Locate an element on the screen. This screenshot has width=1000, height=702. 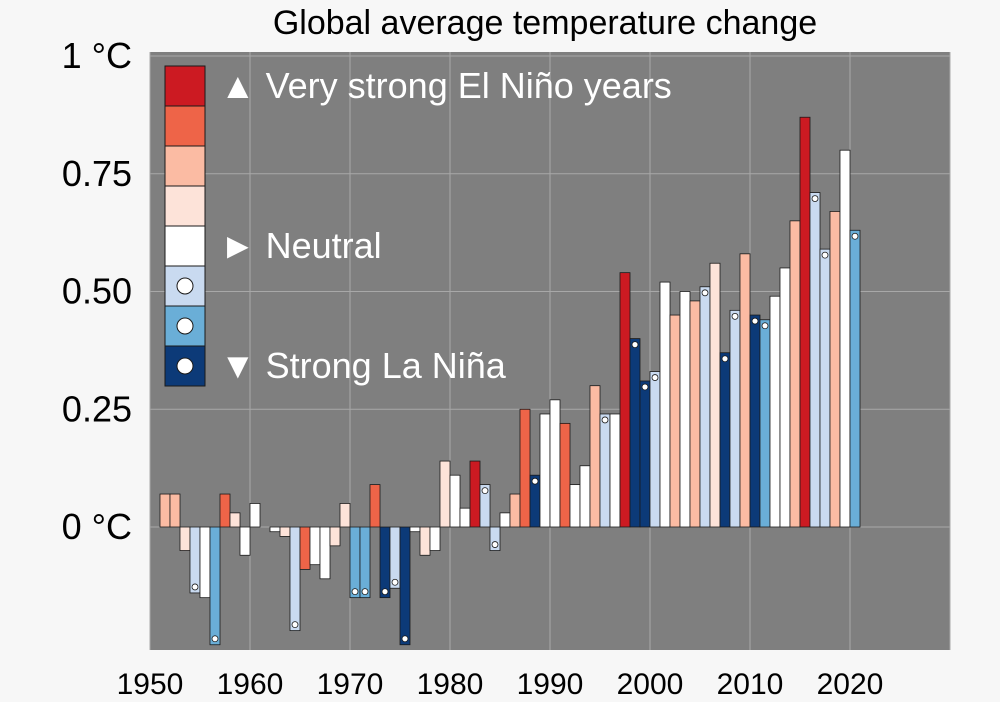
bar-2007 is located at coordinates (725, 440).